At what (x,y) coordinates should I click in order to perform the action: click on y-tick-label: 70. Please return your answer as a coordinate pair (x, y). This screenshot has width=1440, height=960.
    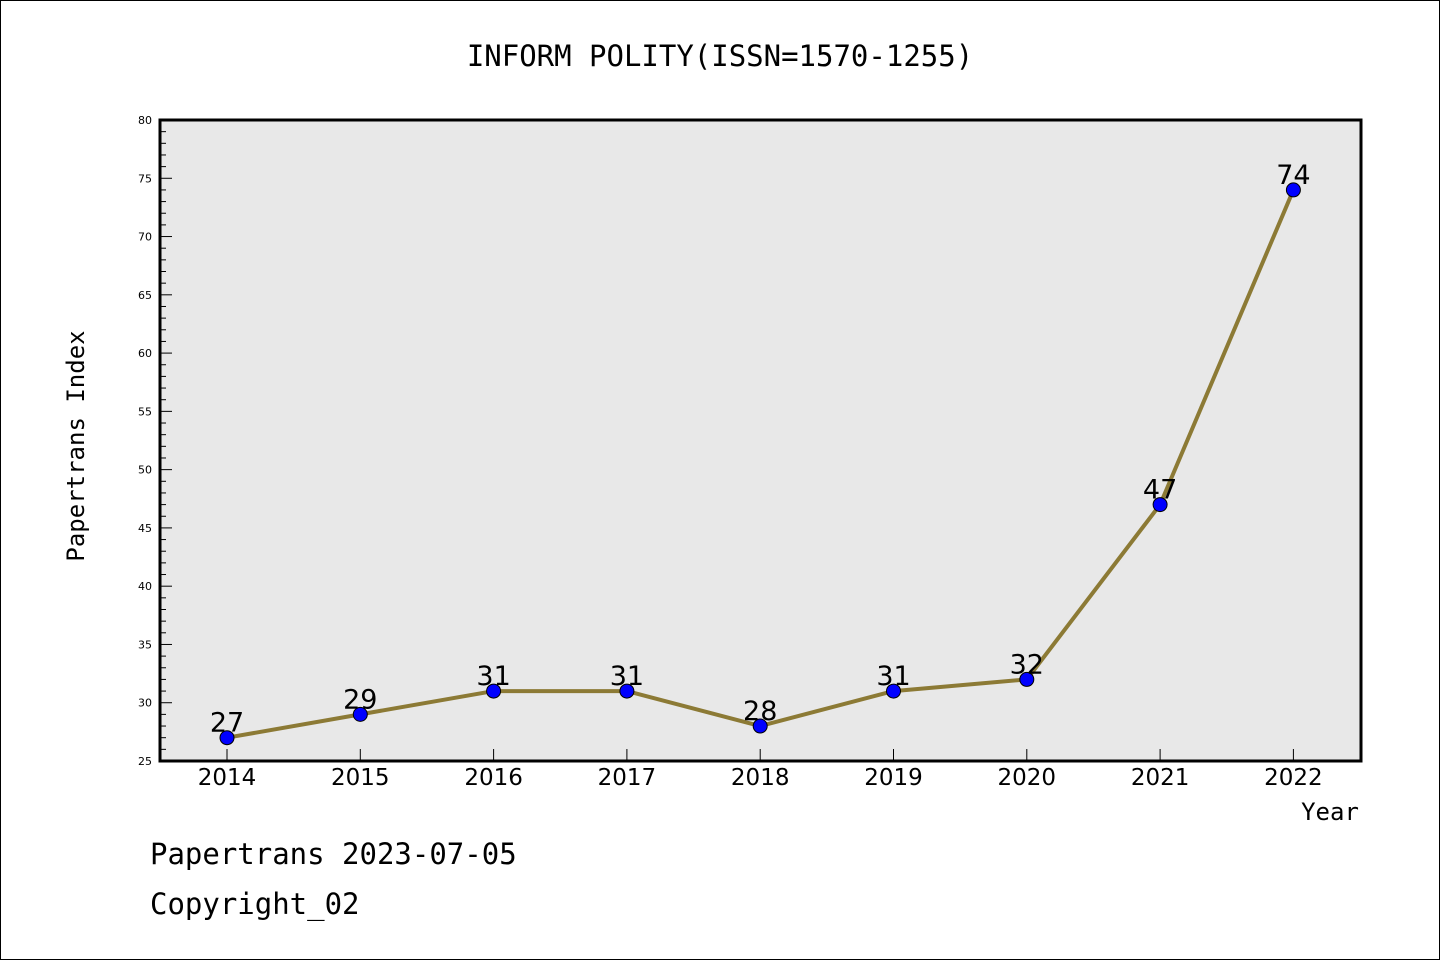
    Looking at the image, I should click on (145, 237).